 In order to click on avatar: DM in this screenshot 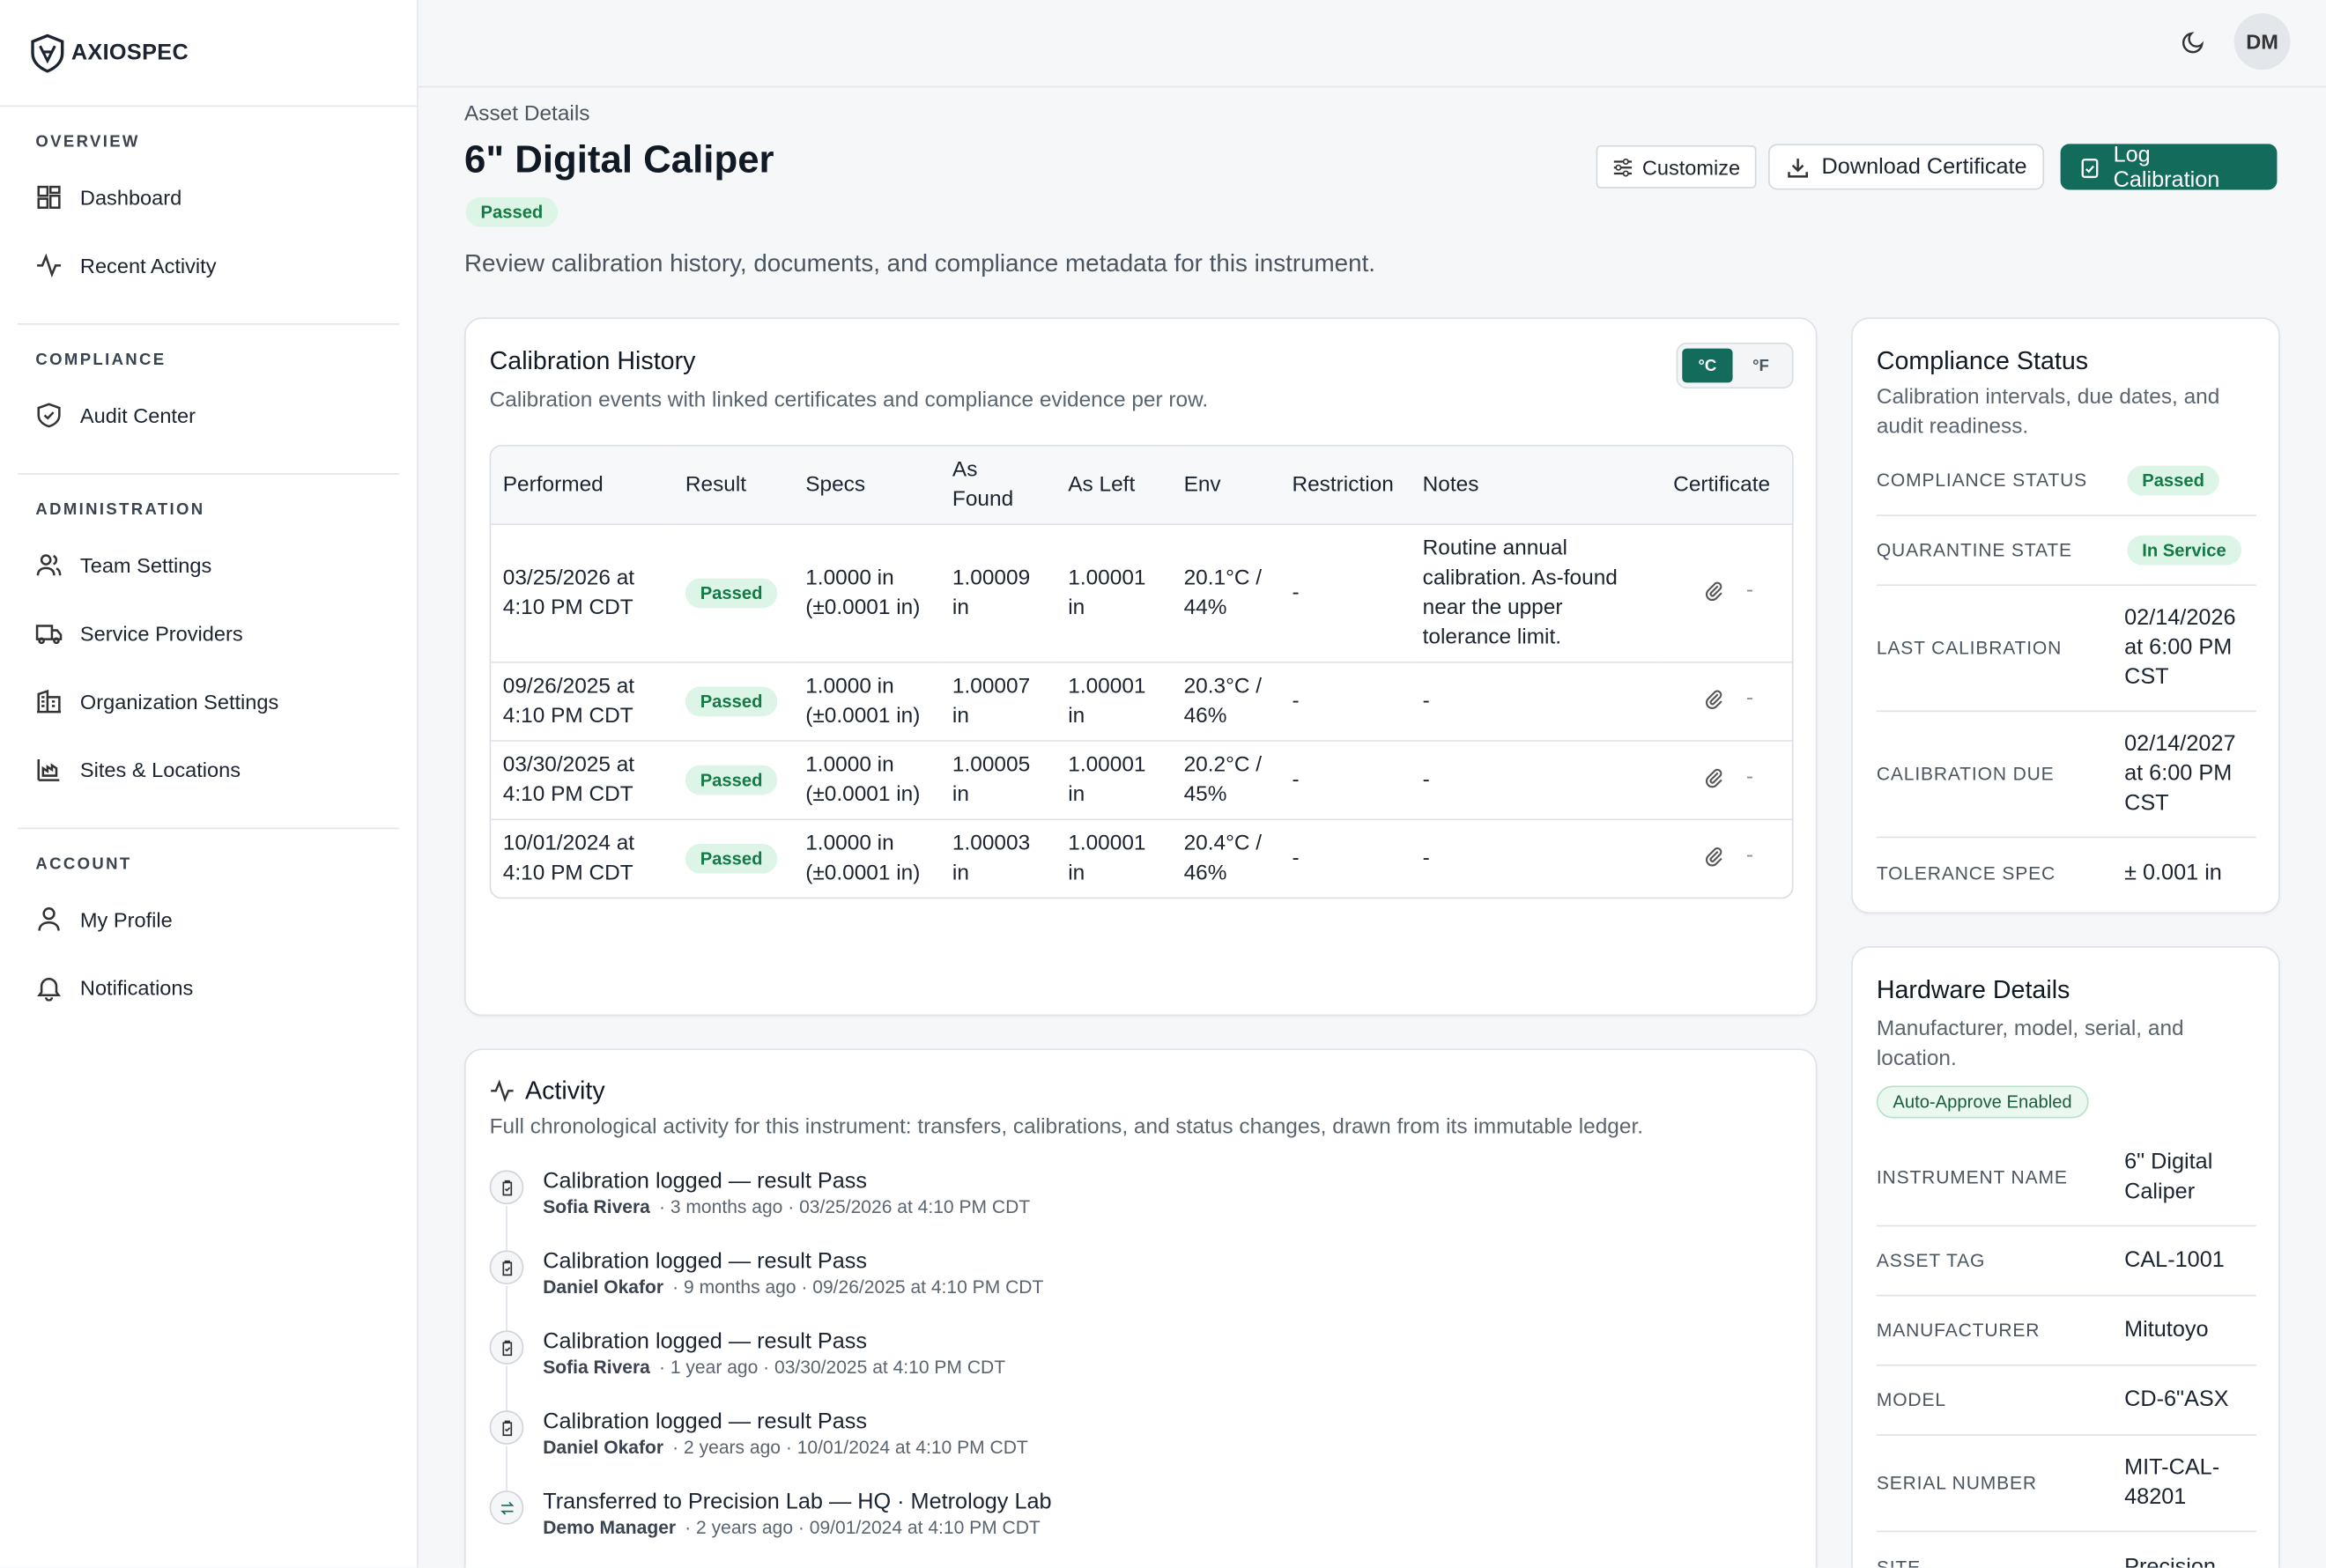, I will do `click(2262, 41)`.